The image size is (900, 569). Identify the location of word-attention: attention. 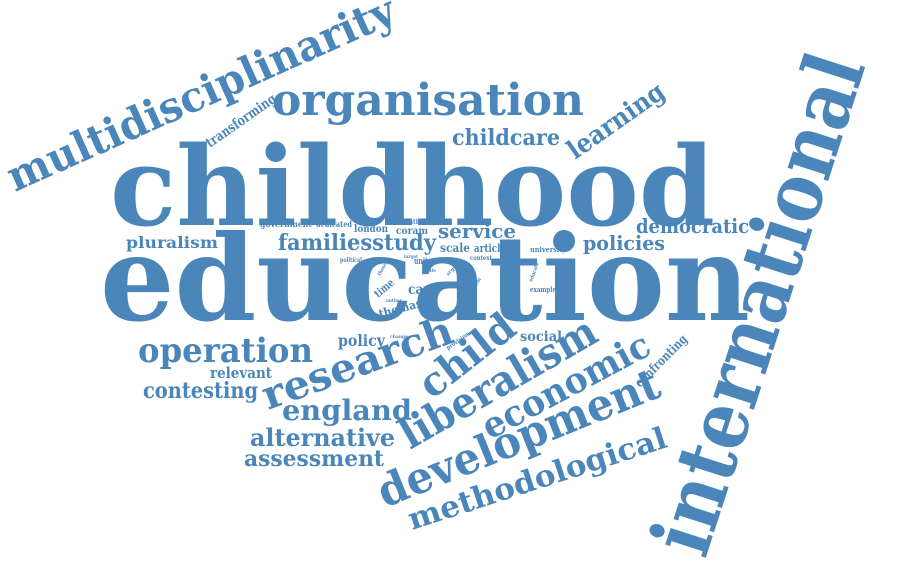
(411, 221).